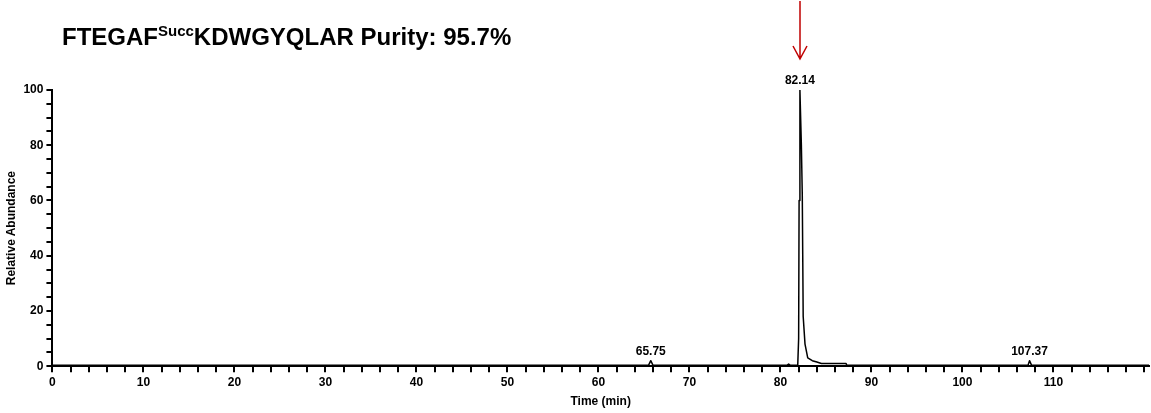 The height and width of the screenshot is (413, 1151). I want to click on x-tick-label: 30, so click(325, 381).